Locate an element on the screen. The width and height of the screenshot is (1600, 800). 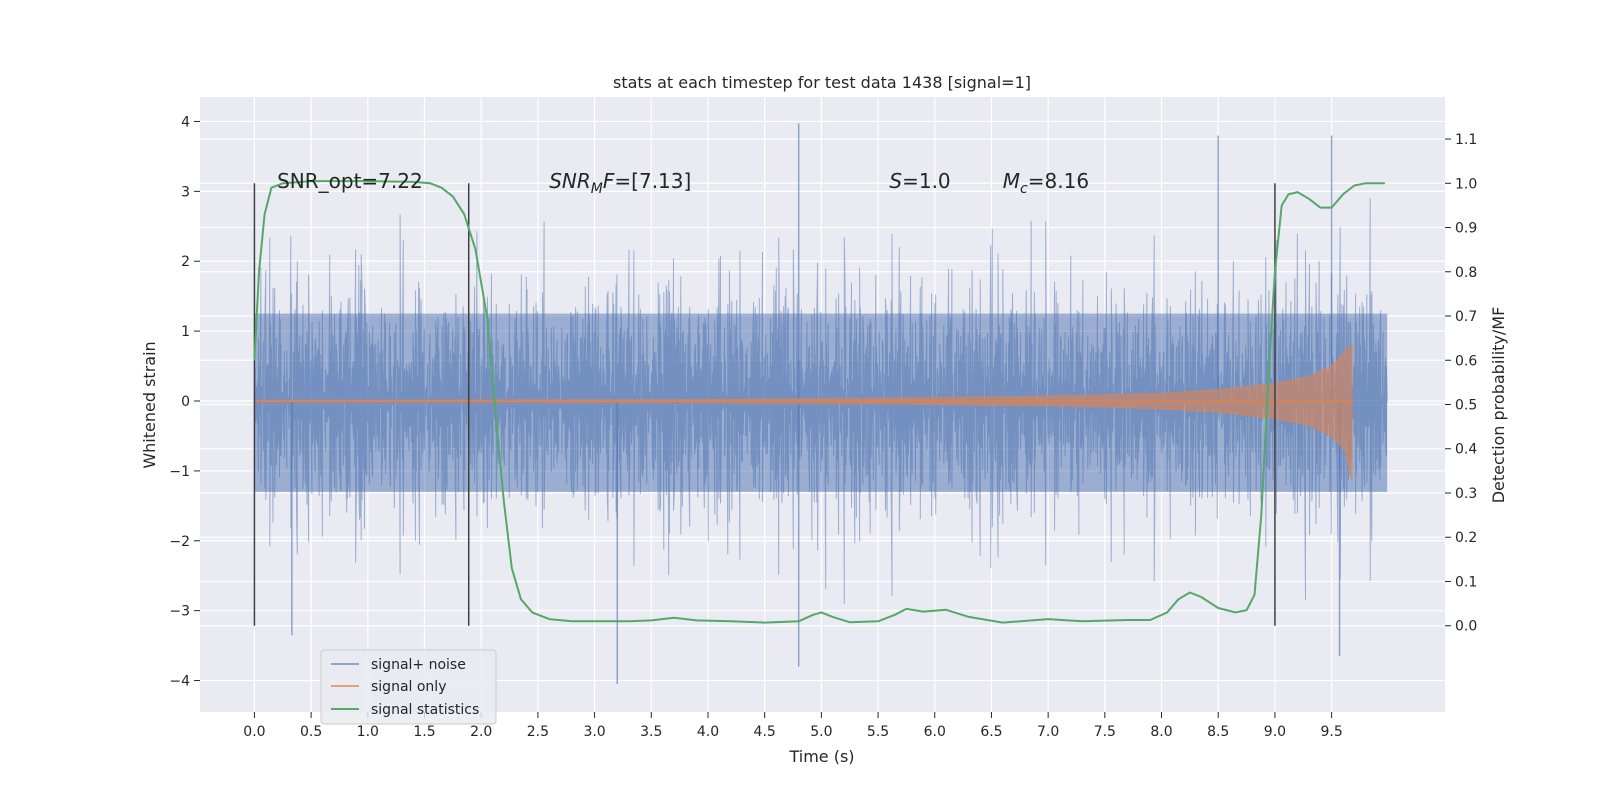
y-tick-label-right: 0.5 is located at coordinates (1466, 406).